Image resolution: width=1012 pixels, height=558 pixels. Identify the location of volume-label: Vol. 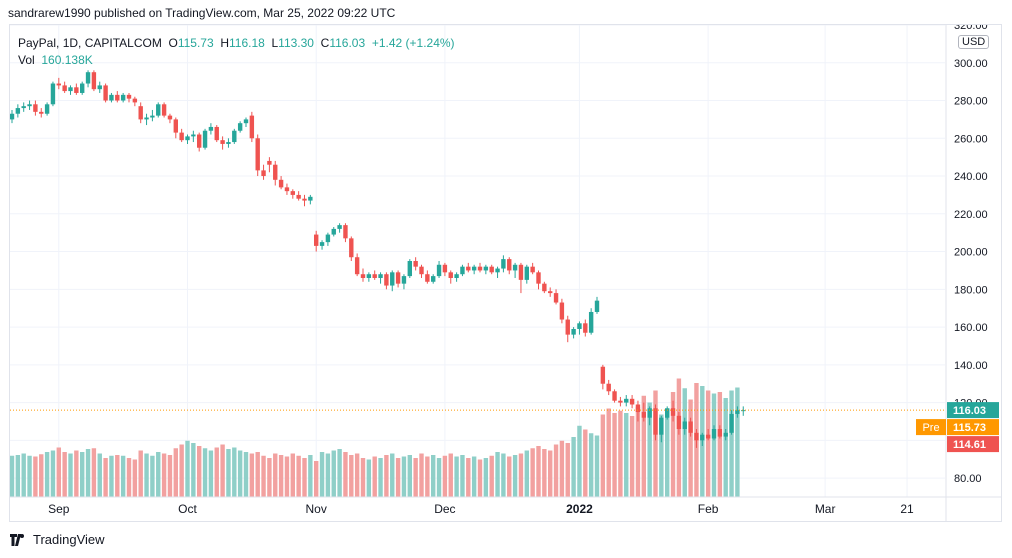
(26, 60).